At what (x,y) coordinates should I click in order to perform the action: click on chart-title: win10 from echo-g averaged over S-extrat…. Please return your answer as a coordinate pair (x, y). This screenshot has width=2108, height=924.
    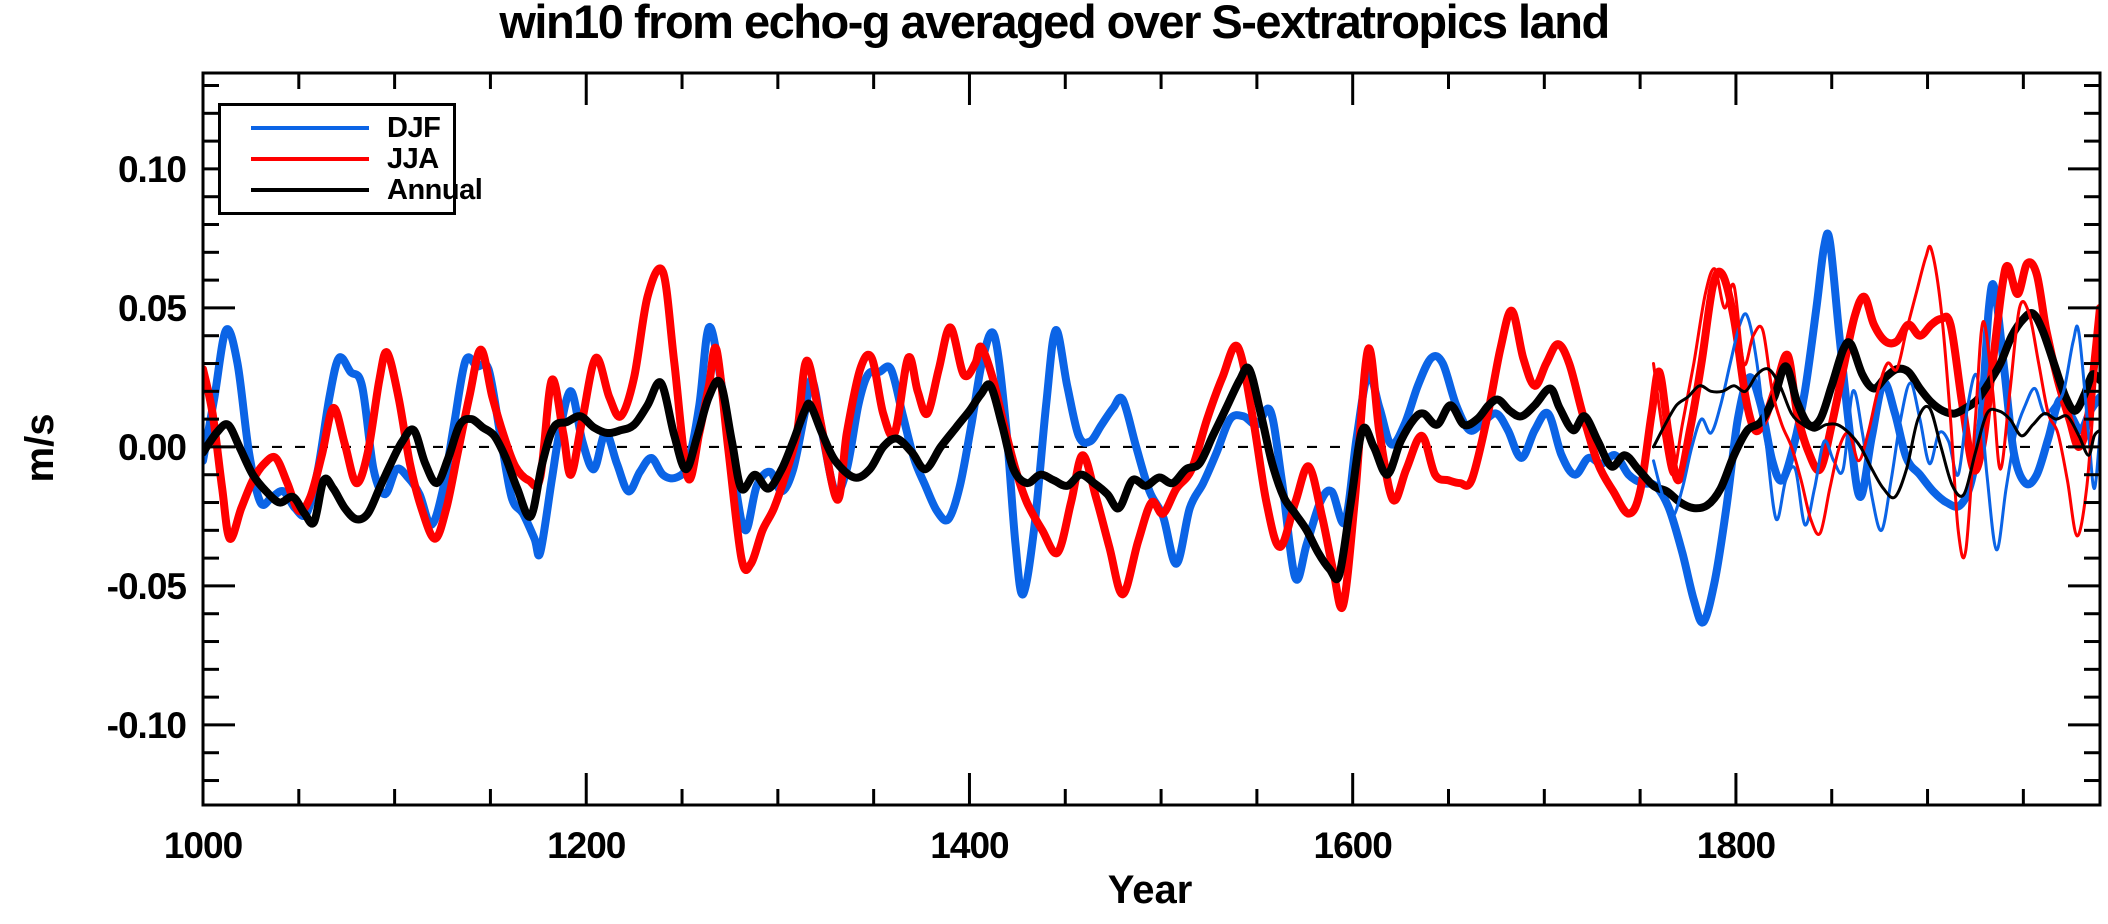
    Looking at the image, I should click on (1054, 24).